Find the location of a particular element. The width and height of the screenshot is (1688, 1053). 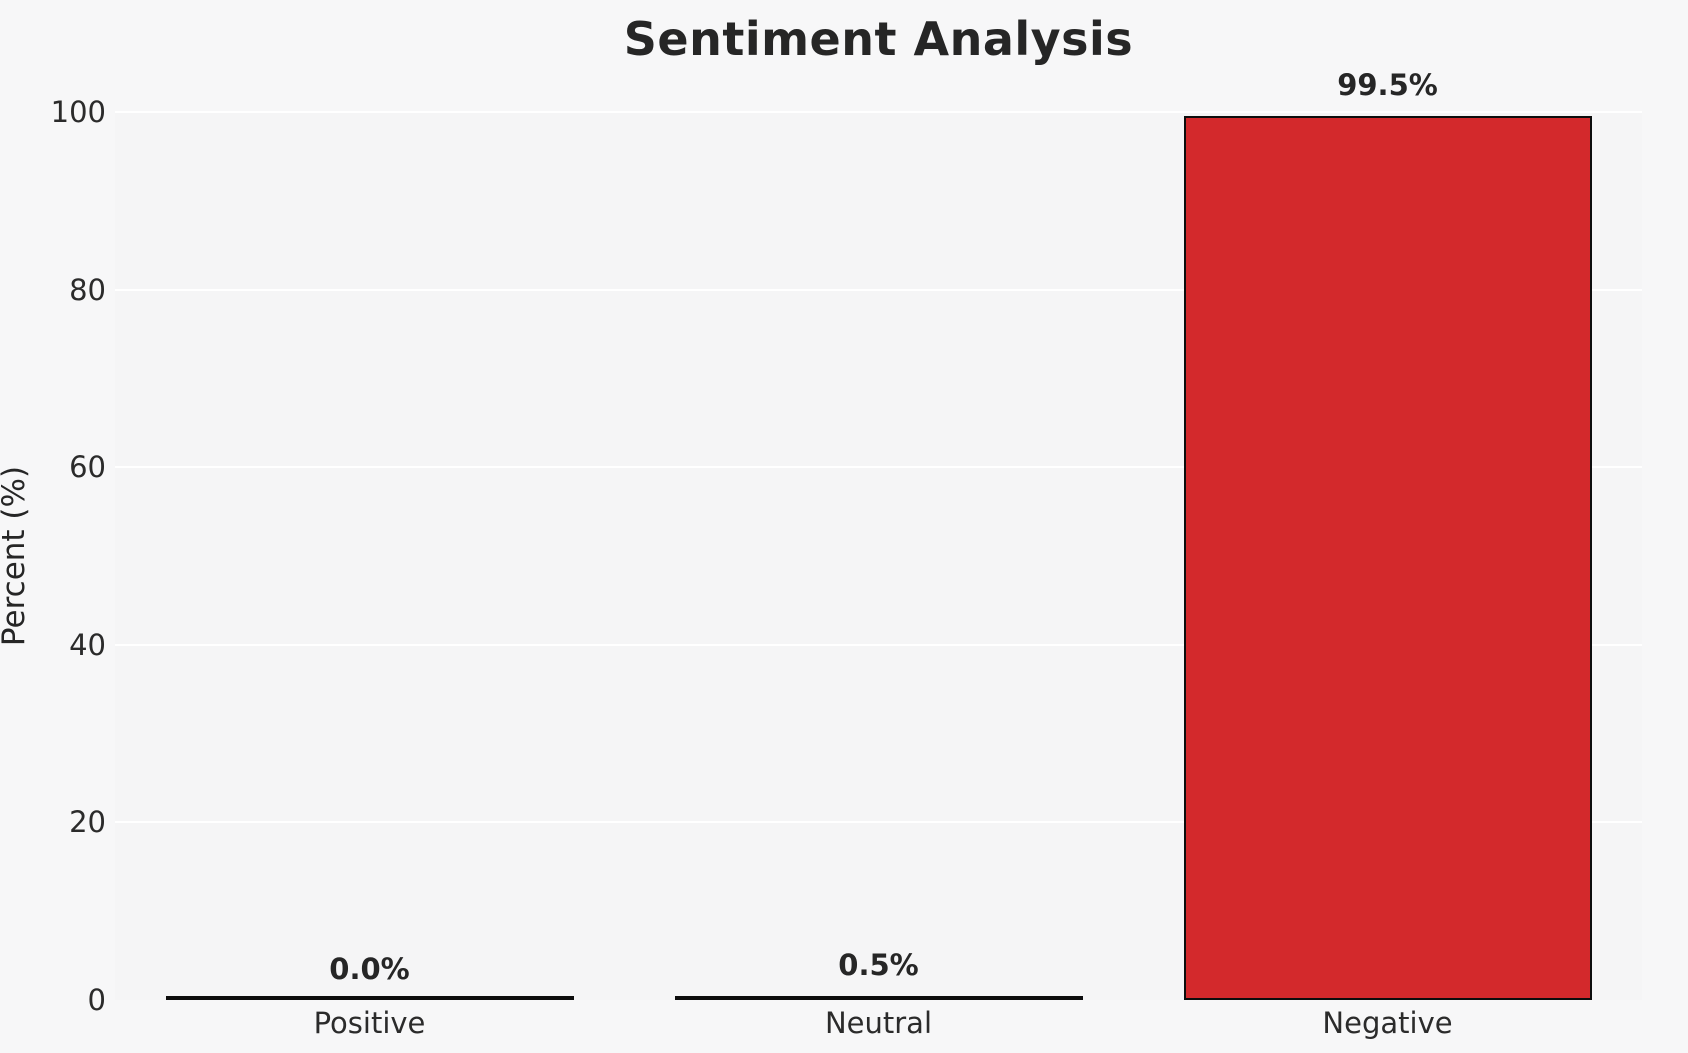

x-tick-label: Positive is located at coordinates (369, 1023).